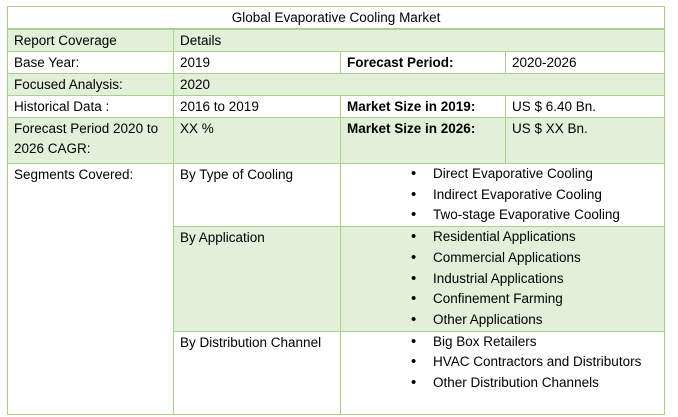  Describe the element at coordinates (419, 40) in the screenshot. I see `header-cell: Details` at that location.